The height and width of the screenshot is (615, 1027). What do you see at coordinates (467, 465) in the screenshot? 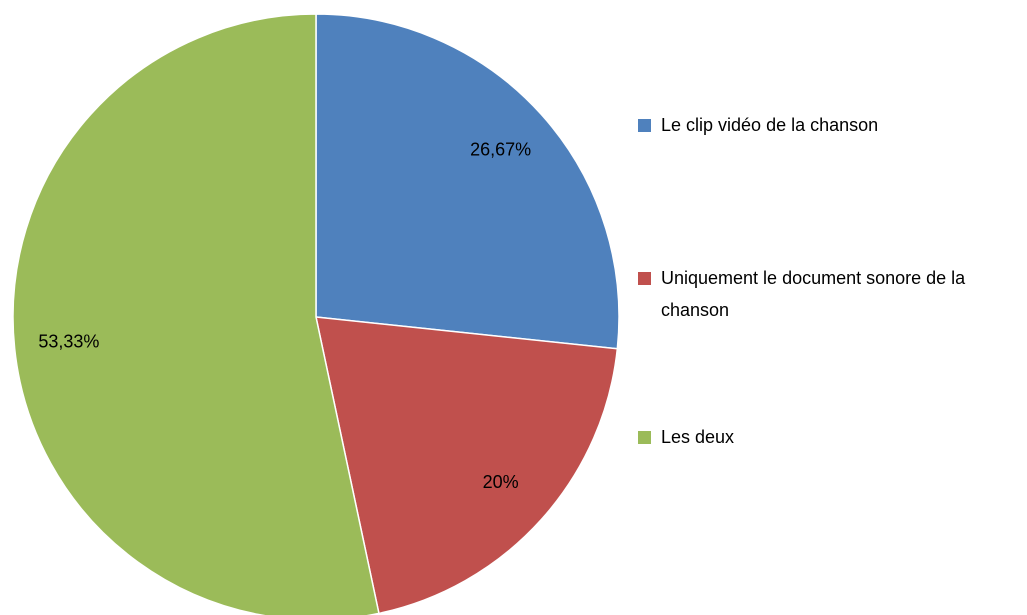
I see `pie-slice` at bounding box center [467, 465].